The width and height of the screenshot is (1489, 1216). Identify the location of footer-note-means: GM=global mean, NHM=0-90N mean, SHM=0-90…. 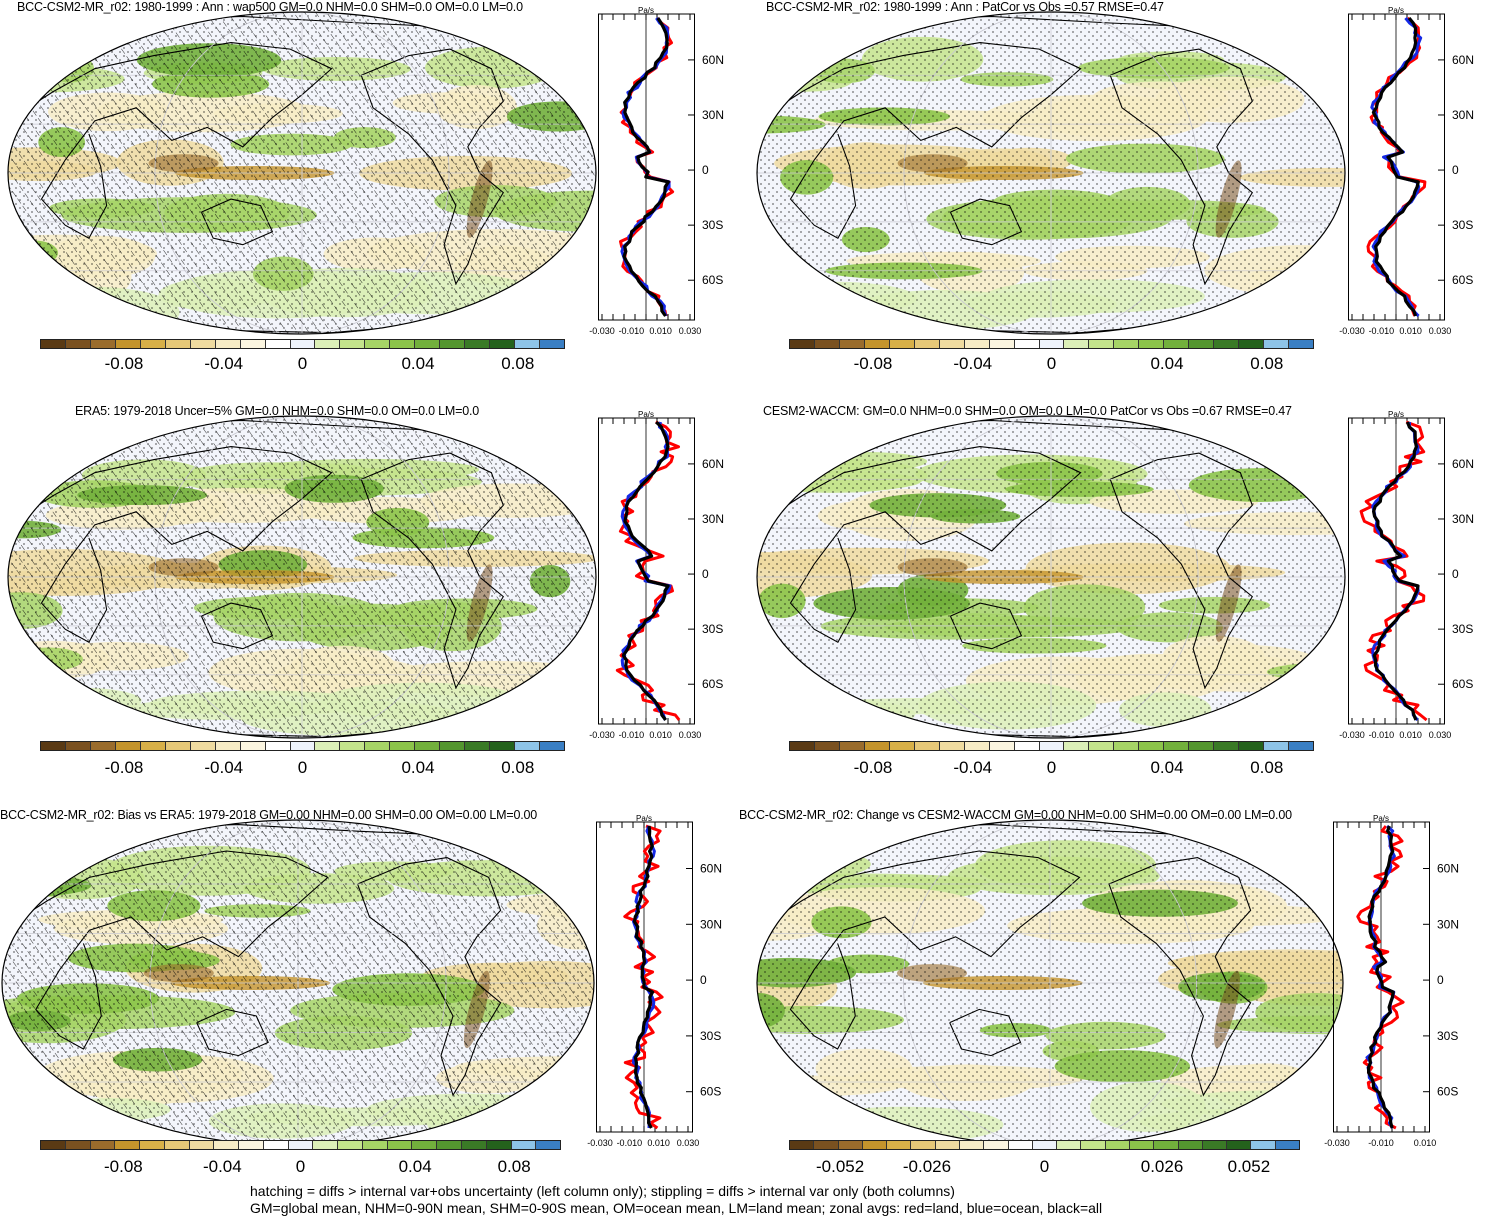
(676, 1208).